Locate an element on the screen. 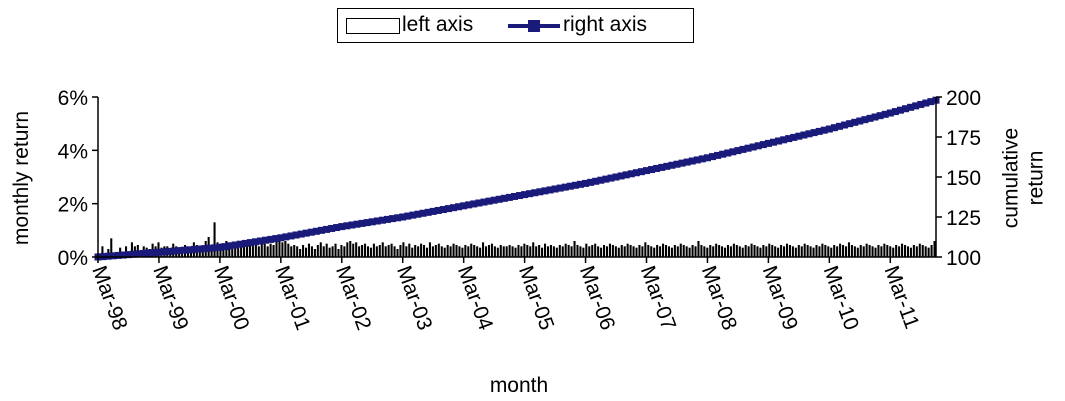 The image size is (1065, 401). legend-bar-swatch is located at coordinates (373, 26).